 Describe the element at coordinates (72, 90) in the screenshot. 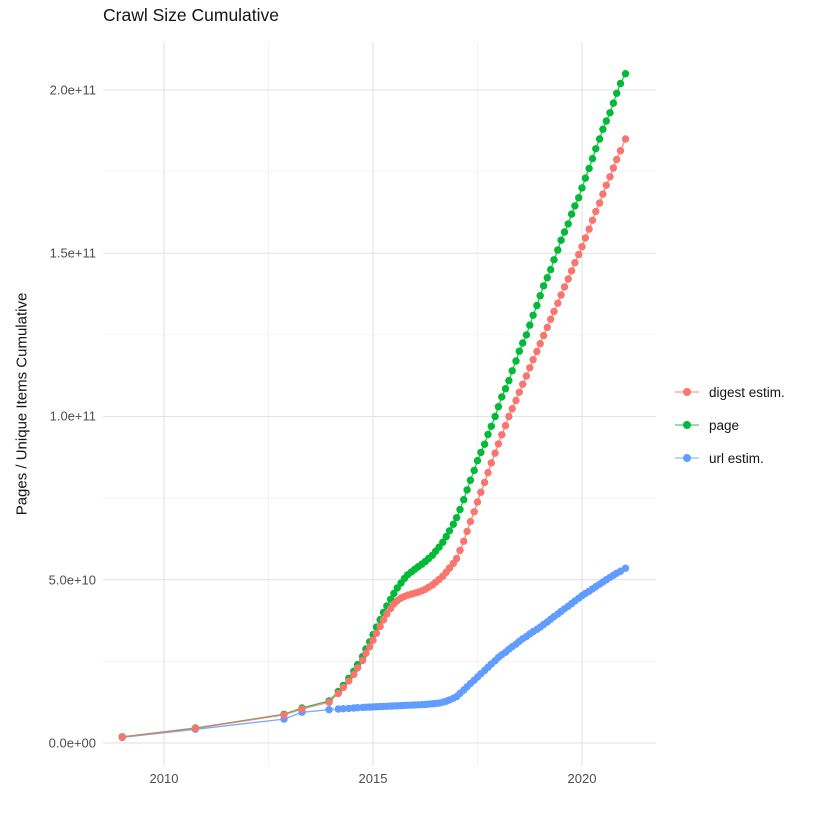

I see `y-axis-tick-label: 2.0e+11` at that location.